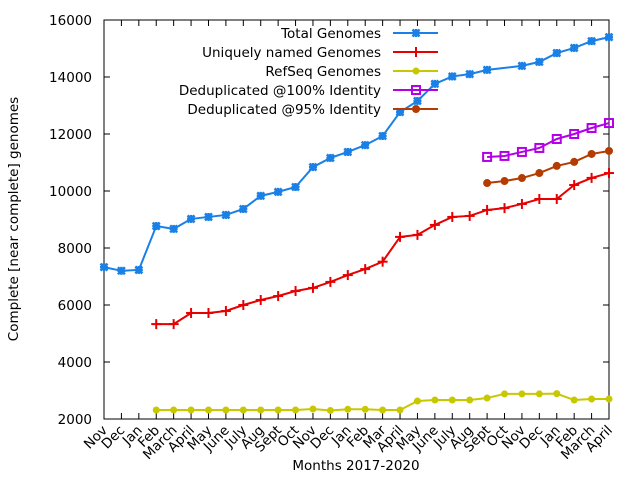  Describe the element at coordinates (75, 249) in the screenshot. I see `y-tick-label: 8000` at that location.